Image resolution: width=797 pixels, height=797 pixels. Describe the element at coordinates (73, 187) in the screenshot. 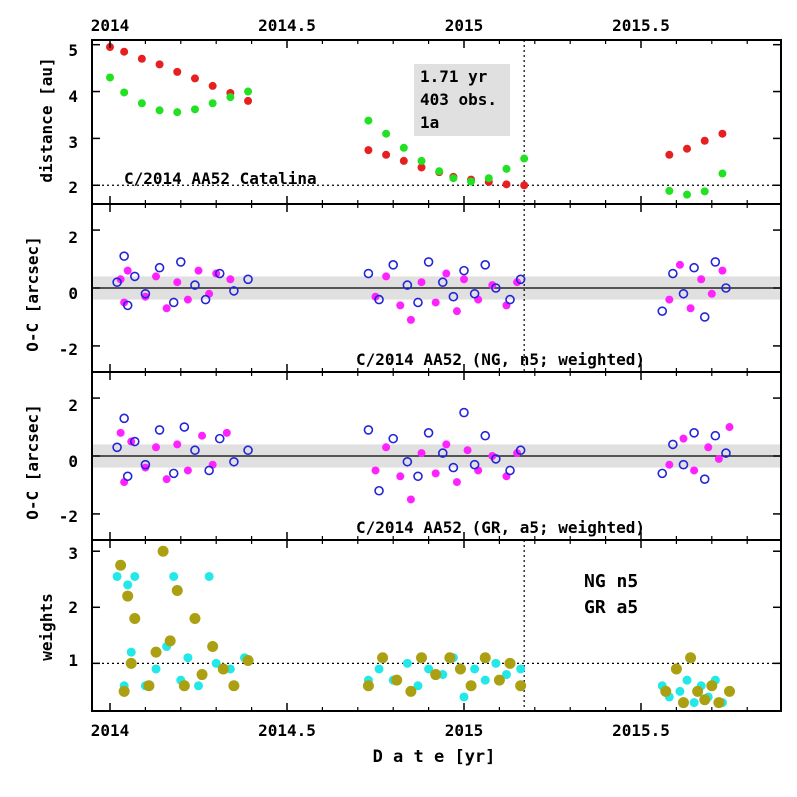

I see `y-tick-label: 2` at that location.